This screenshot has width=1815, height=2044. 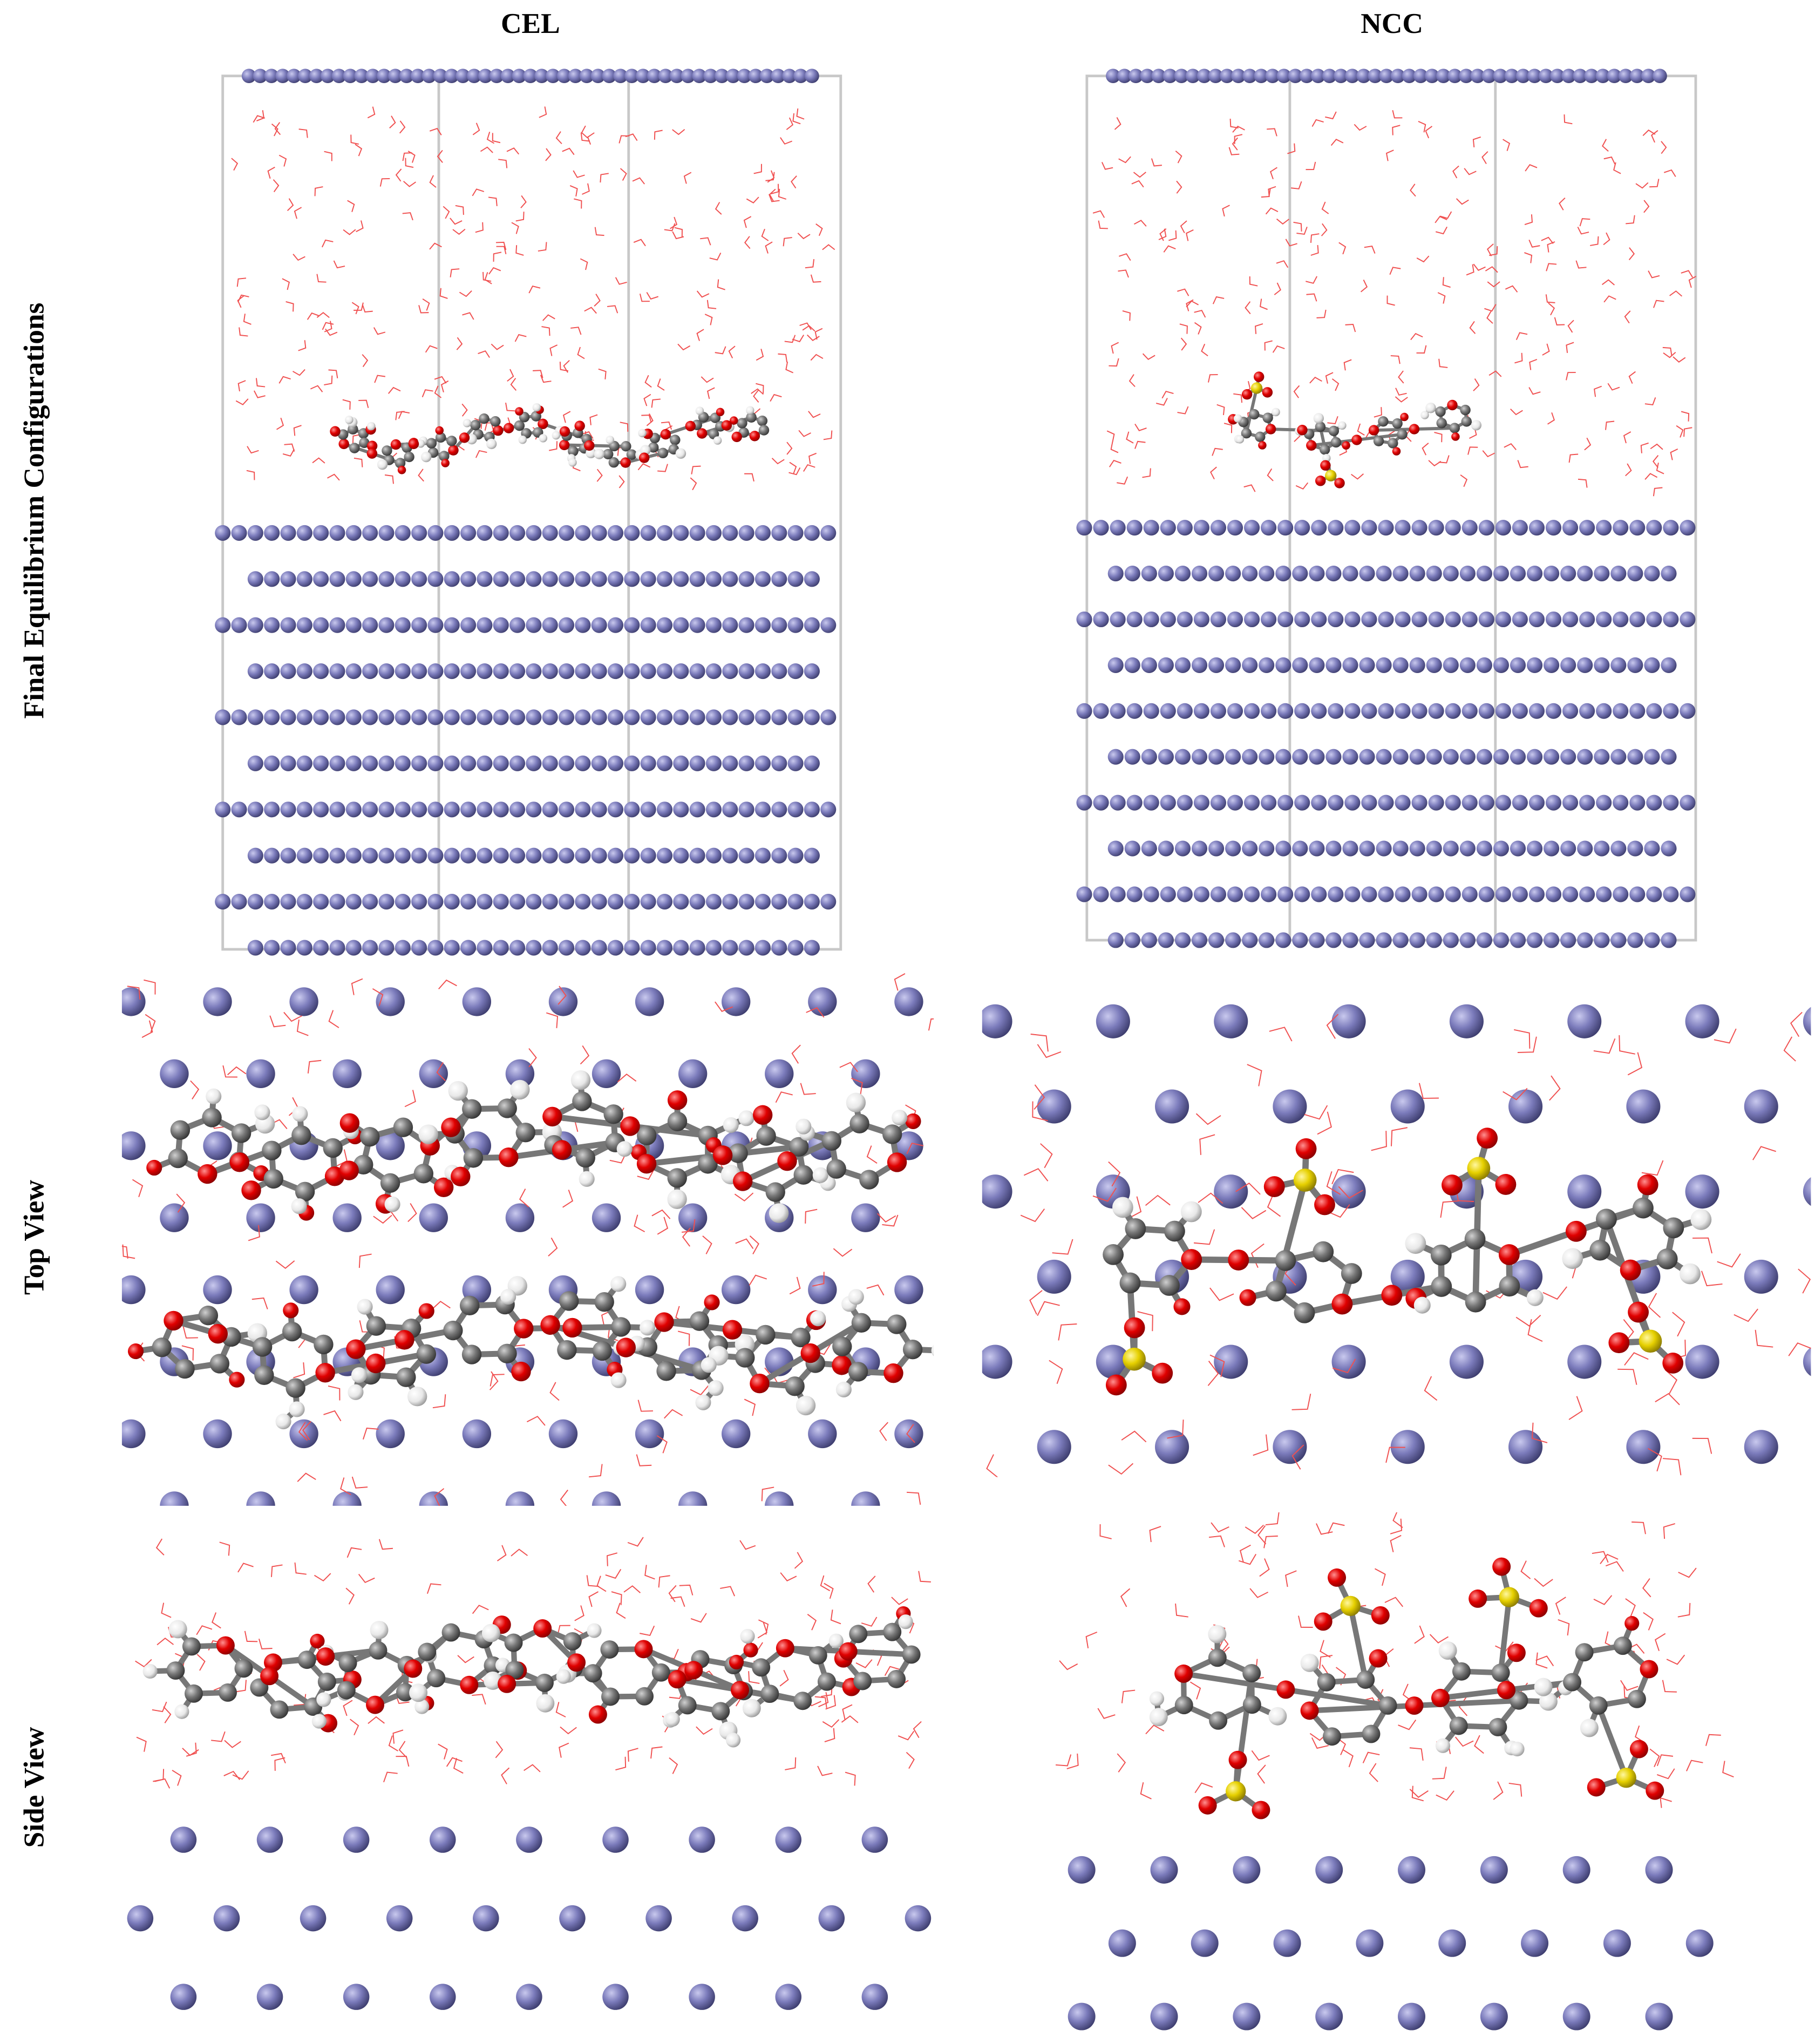 What do you see at coordinates (1543, 1243) in the screenshot?
I see `bond` at bounding box center [1543, 1243].